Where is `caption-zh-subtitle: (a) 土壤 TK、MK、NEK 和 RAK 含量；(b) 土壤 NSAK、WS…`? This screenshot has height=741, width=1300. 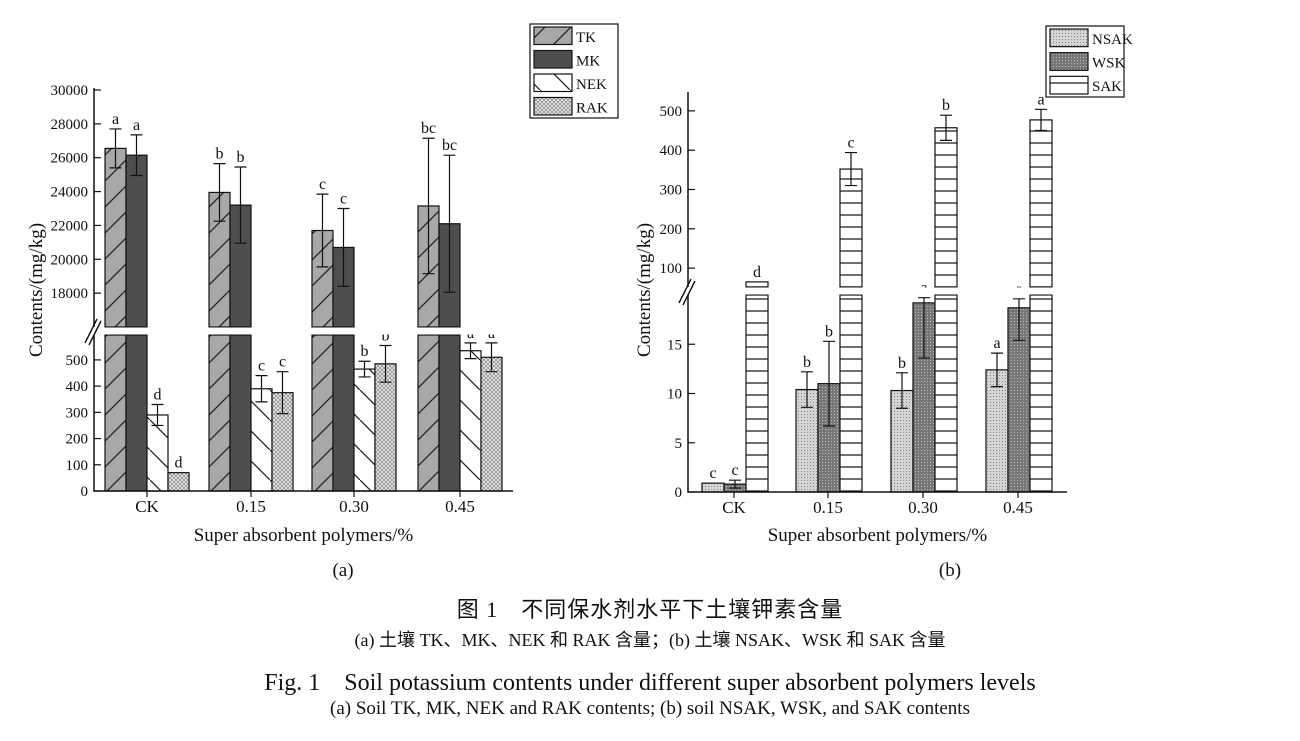 caption-zh-subtitle: (a) 土壤 TK、MK、NEK 和 RAK 含量；(b) 土壤 NSAK、WS… is located at coordinates (650, 640).